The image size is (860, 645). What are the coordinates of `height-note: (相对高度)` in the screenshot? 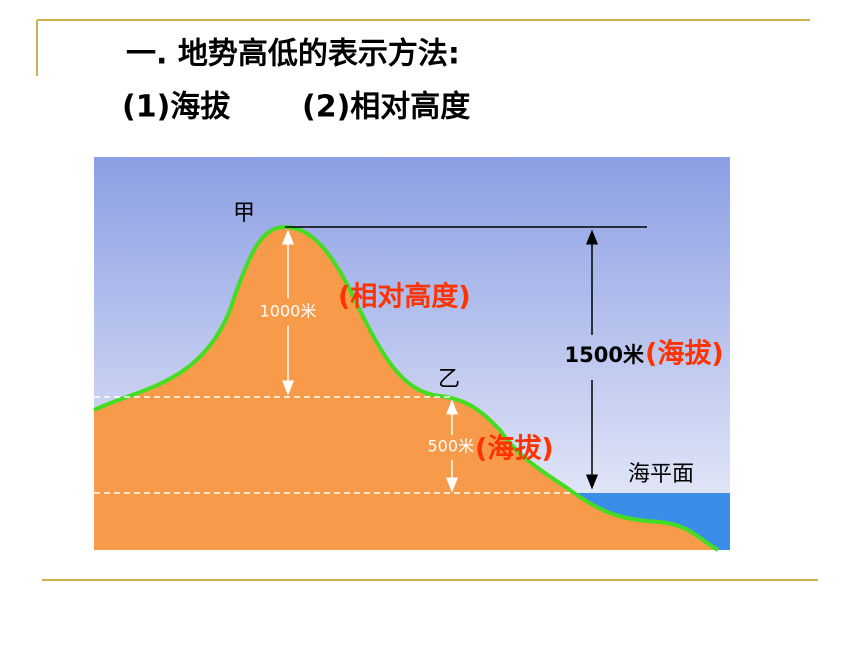 It's located at (404, 297).